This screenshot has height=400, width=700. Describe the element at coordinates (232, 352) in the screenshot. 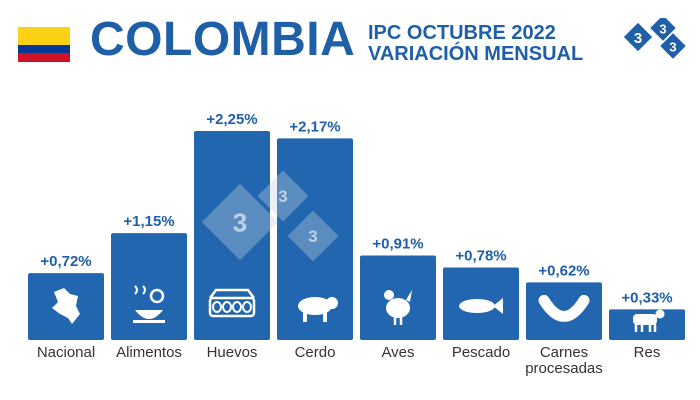

I see `category-label: Huevos` at that location.